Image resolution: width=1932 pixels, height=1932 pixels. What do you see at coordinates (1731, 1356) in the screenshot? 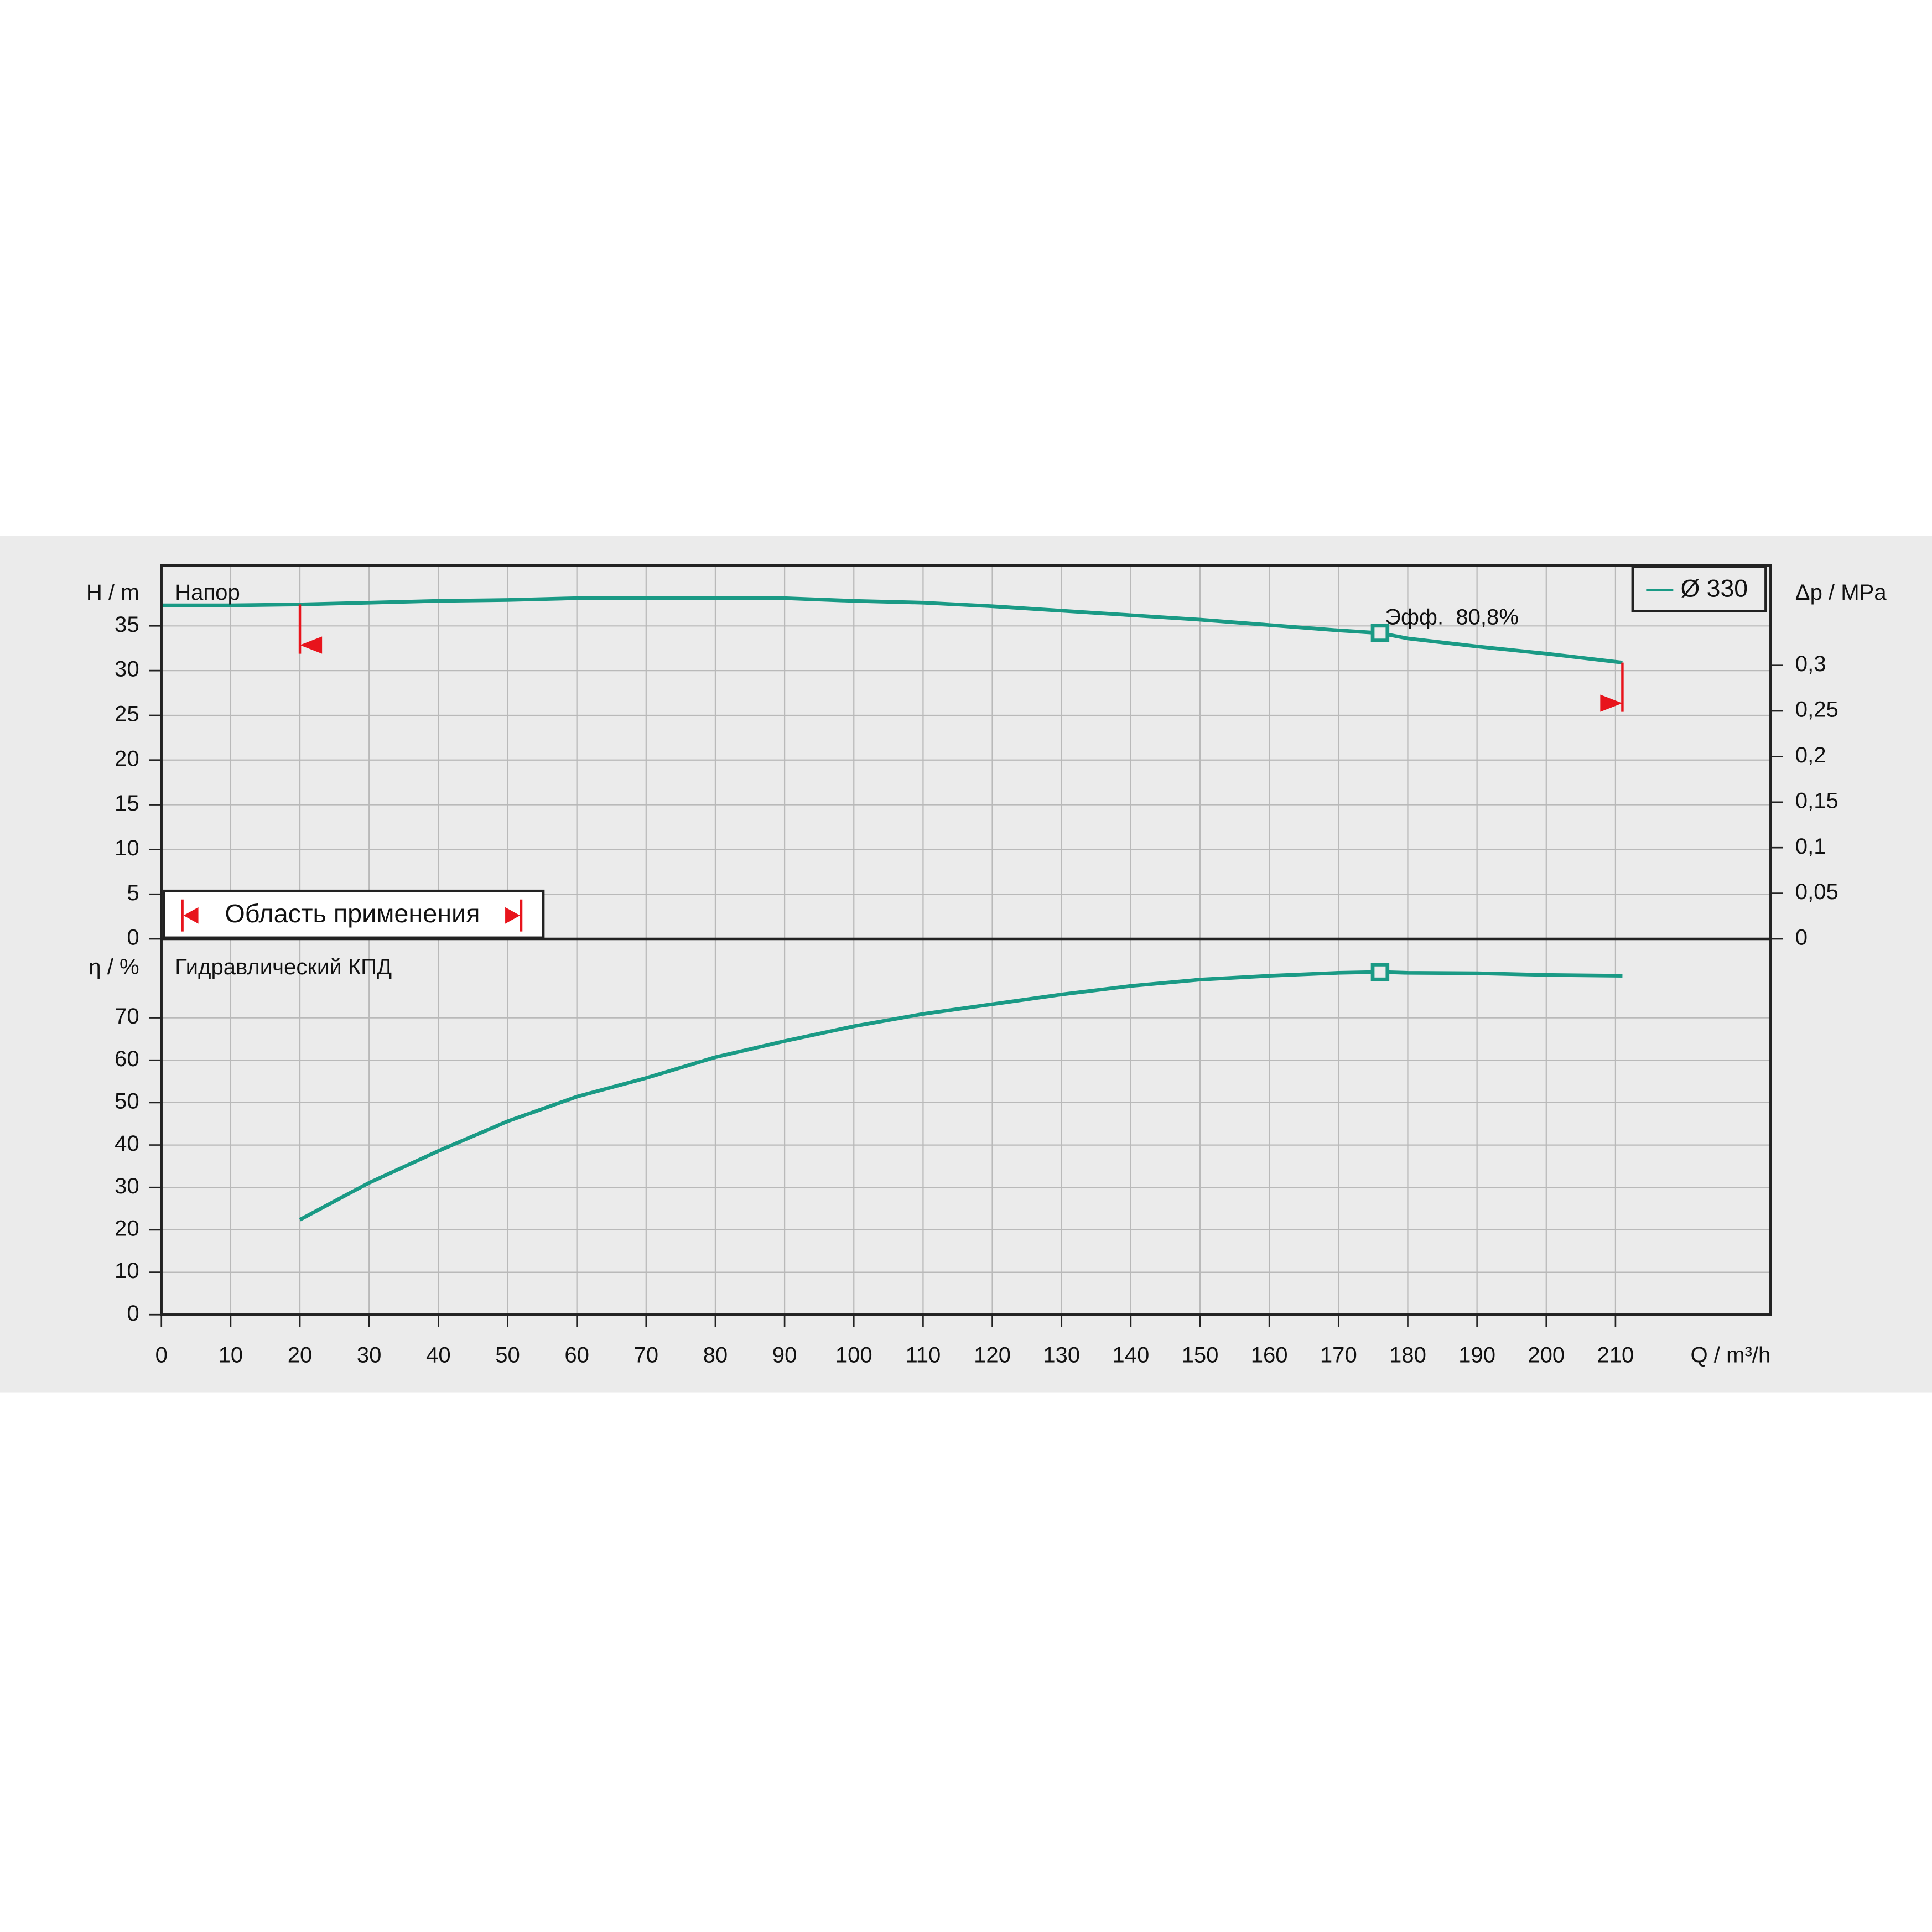
I see `x-axis-label: Q / m³/h` at bounding box center [1731, 1356].